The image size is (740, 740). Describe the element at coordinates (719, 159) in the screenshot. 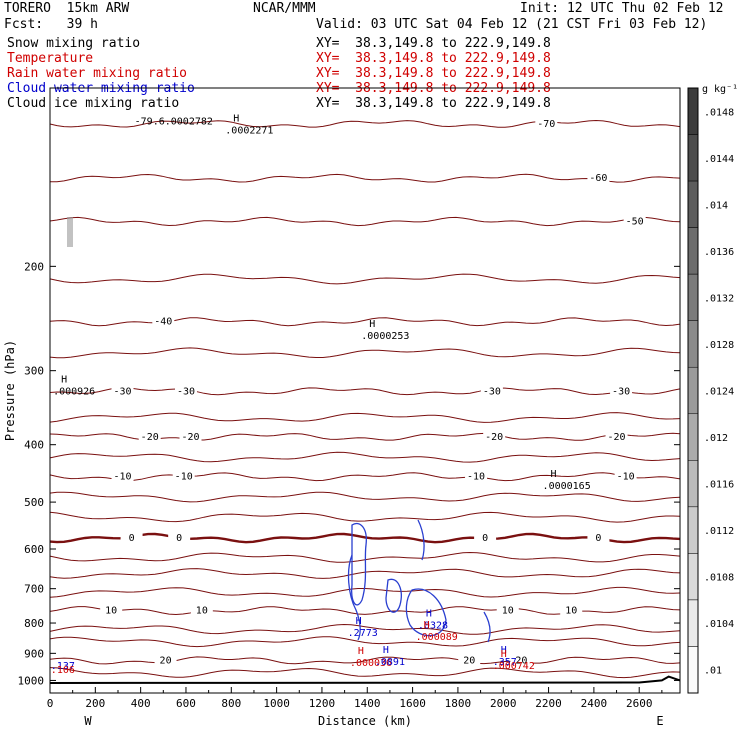

I see `colorbar-label: .0144` at that location.